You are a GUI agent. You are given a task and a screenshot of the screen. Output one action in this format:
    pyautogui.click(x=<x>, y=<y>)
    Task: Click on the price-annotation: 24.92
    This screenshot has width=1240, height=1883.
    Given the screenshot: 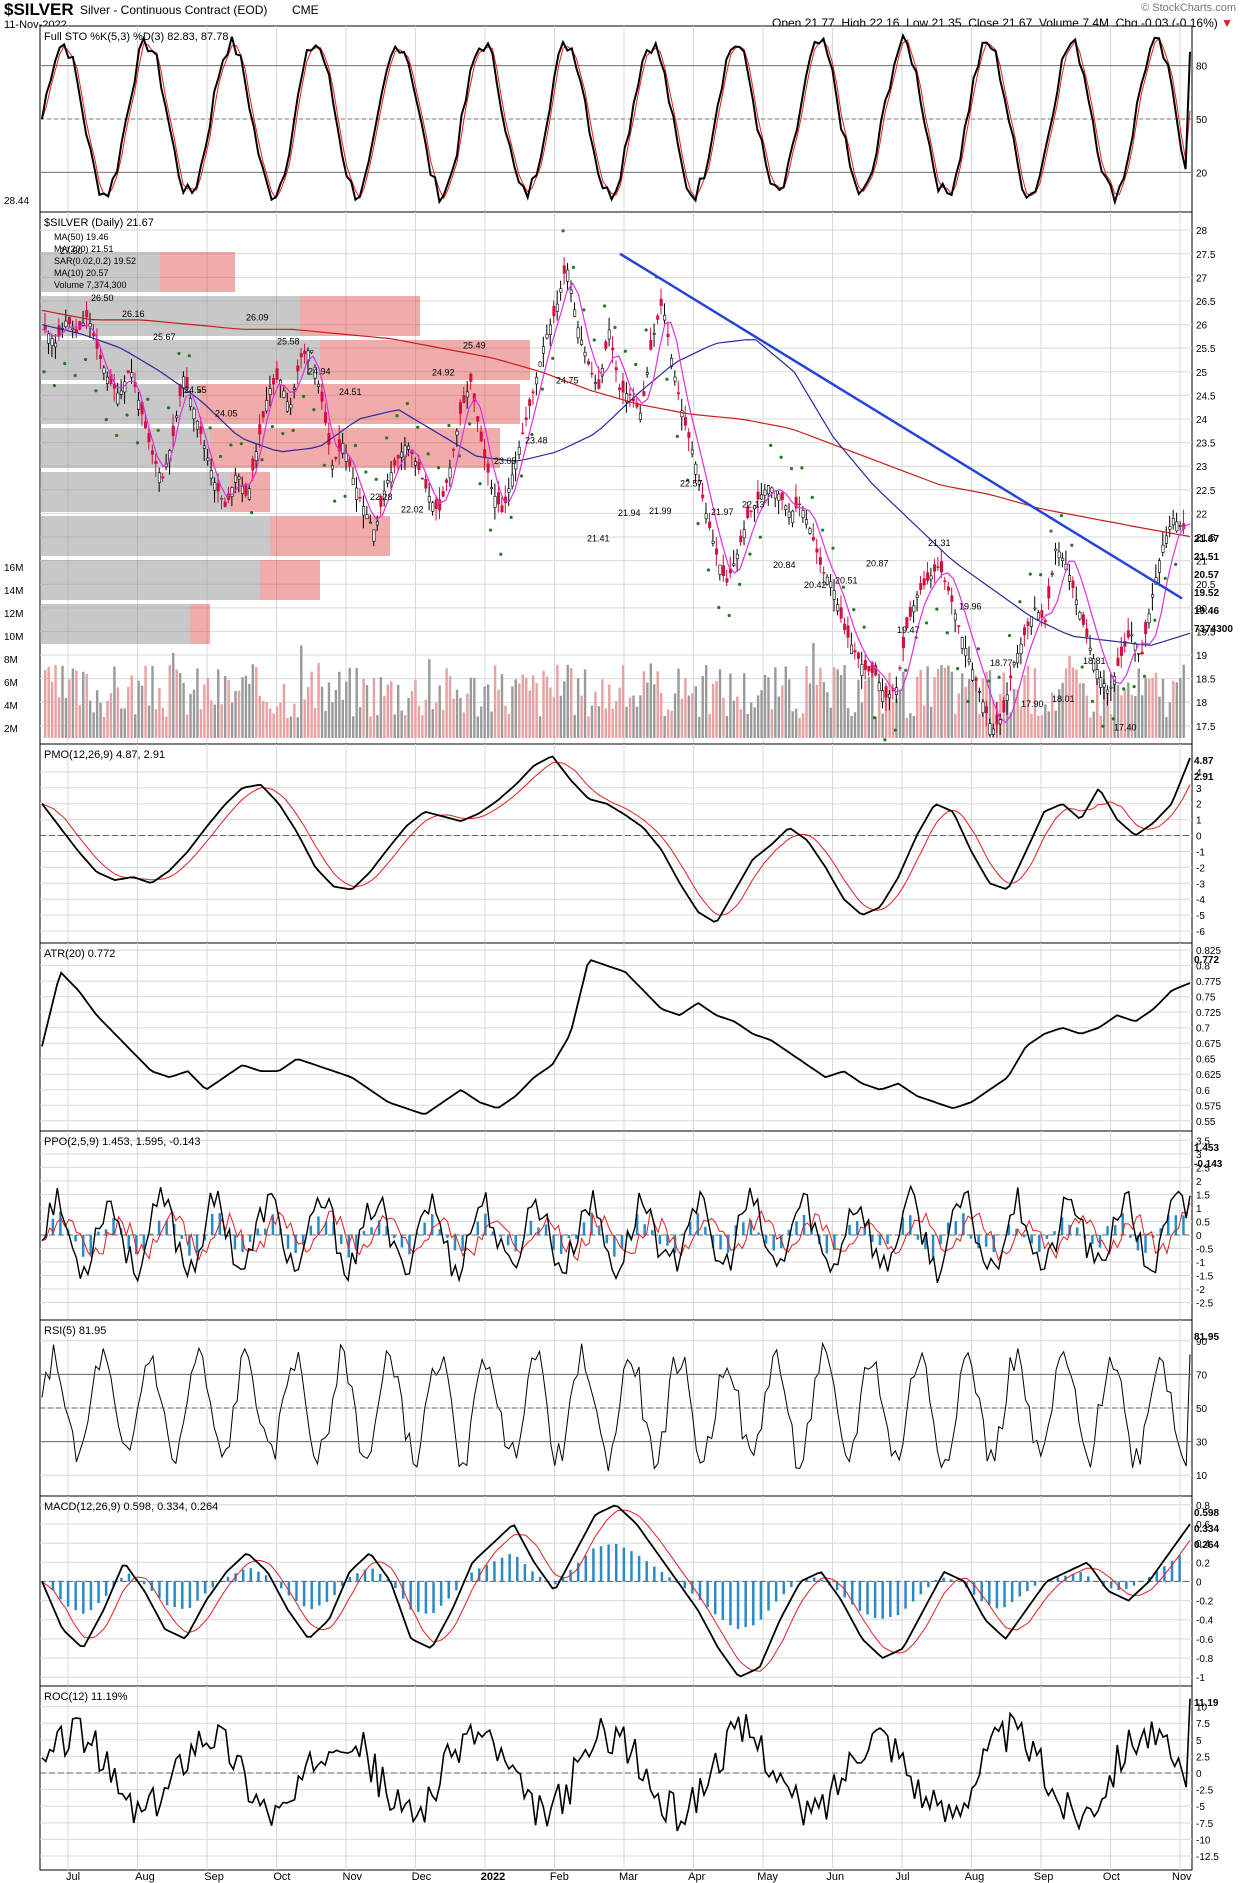 What is the action you would take?
    pyautogui.click(x=443, y=373)
    